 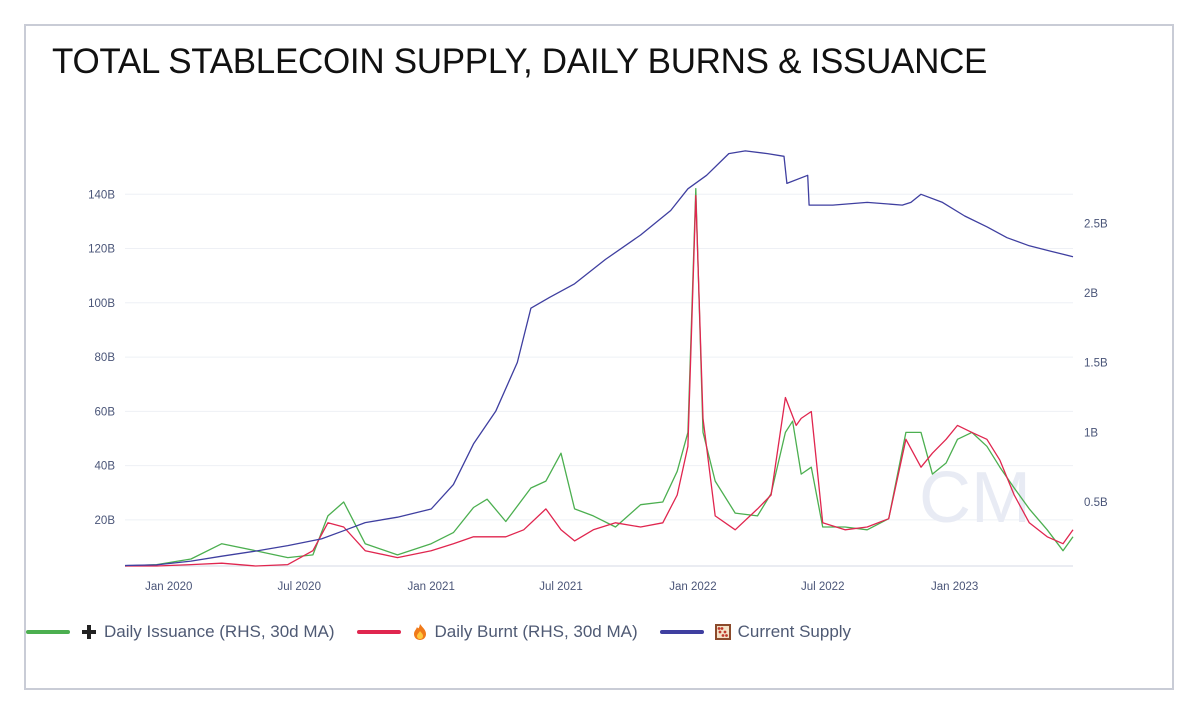 What do you see at coordinates (681, 632) in the screenshot?
I see `supply-swatch` at bounding box center [681, 632].